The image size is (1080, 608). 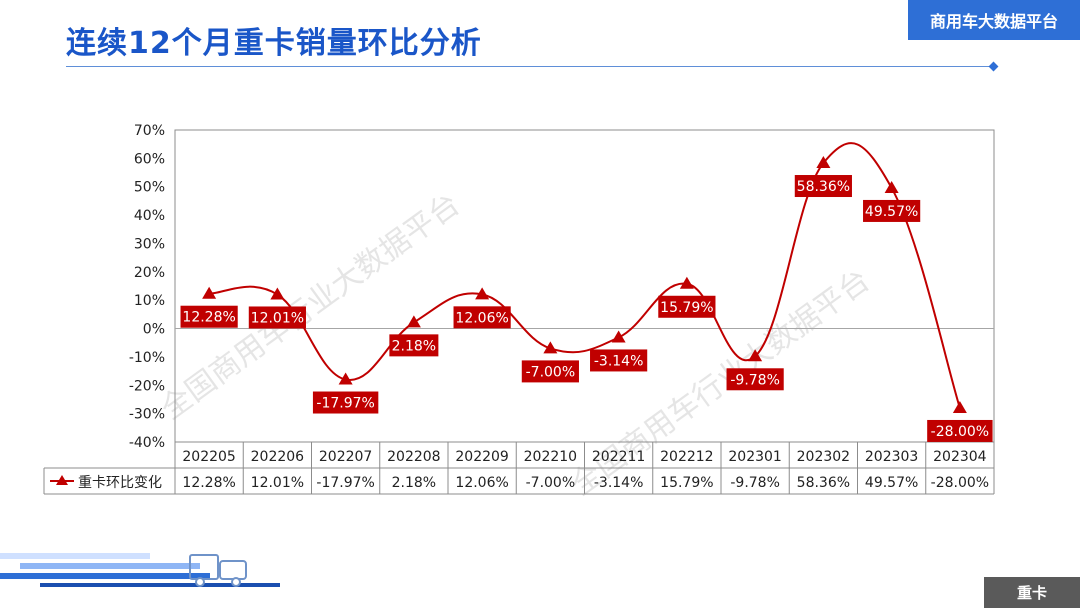 What do you see at coordinates (891, 457) in the screenshot?
I see `x-category-label: 202303` at bounding box center [891, 457].